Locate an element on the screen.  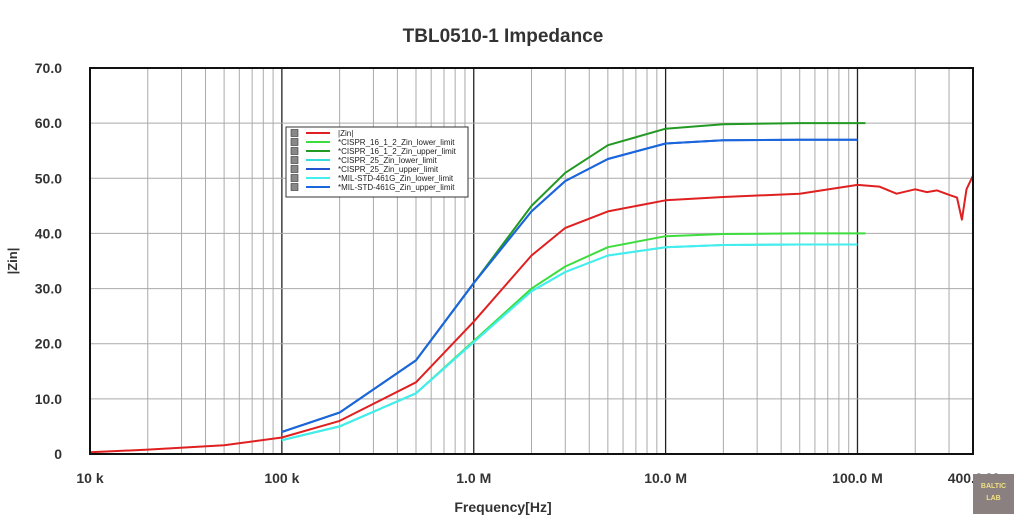
legend-box is located at coordinates (377, 162).